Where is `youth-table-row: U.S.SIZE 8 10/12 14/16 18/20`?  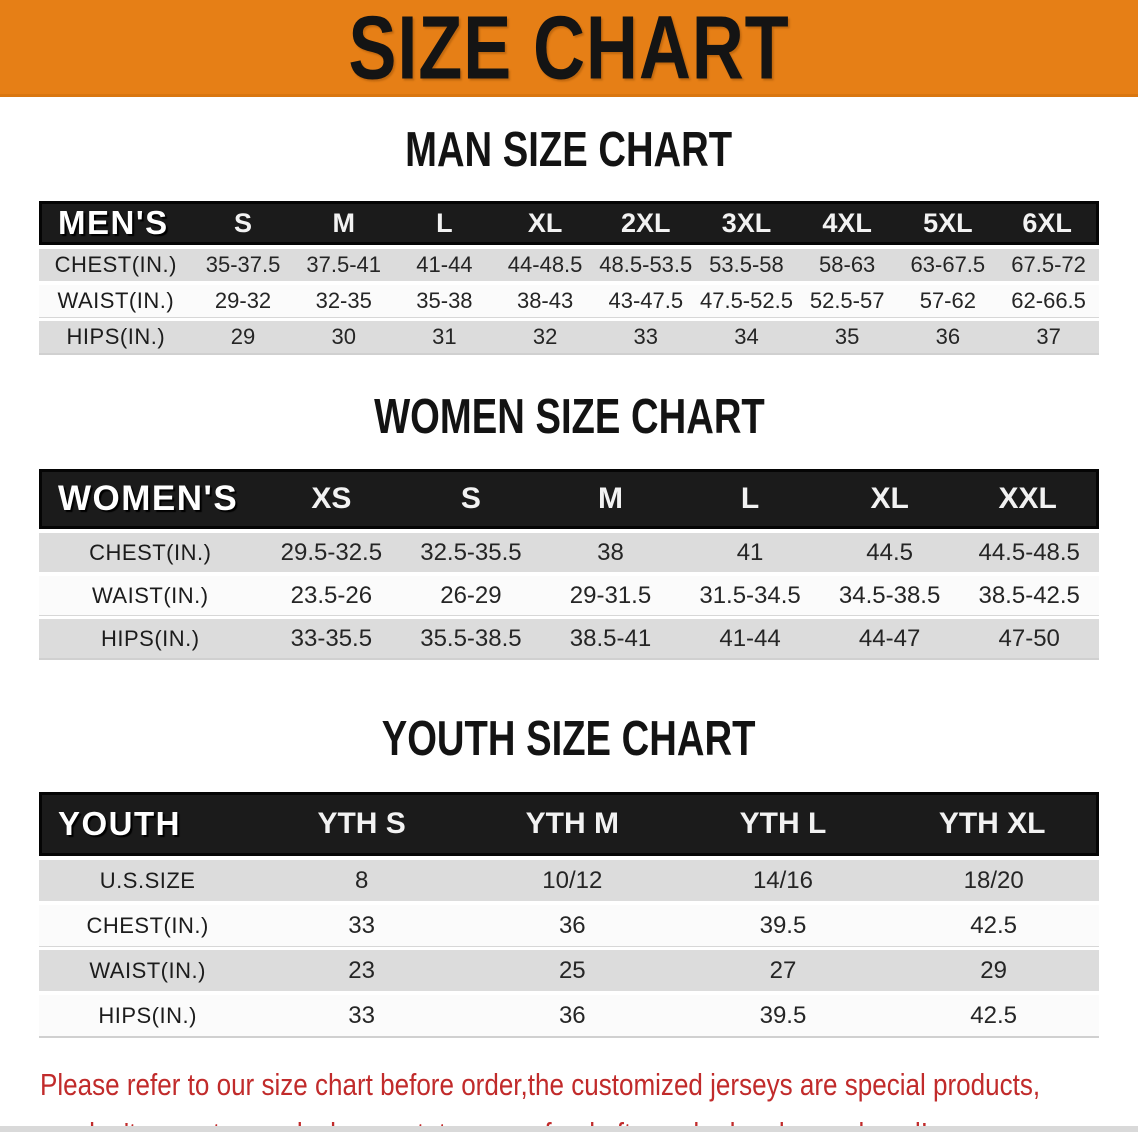 youth-table-row: U.S.SIZE 8 10/12 14/16 18/20 is located at coordinates (569, 880).